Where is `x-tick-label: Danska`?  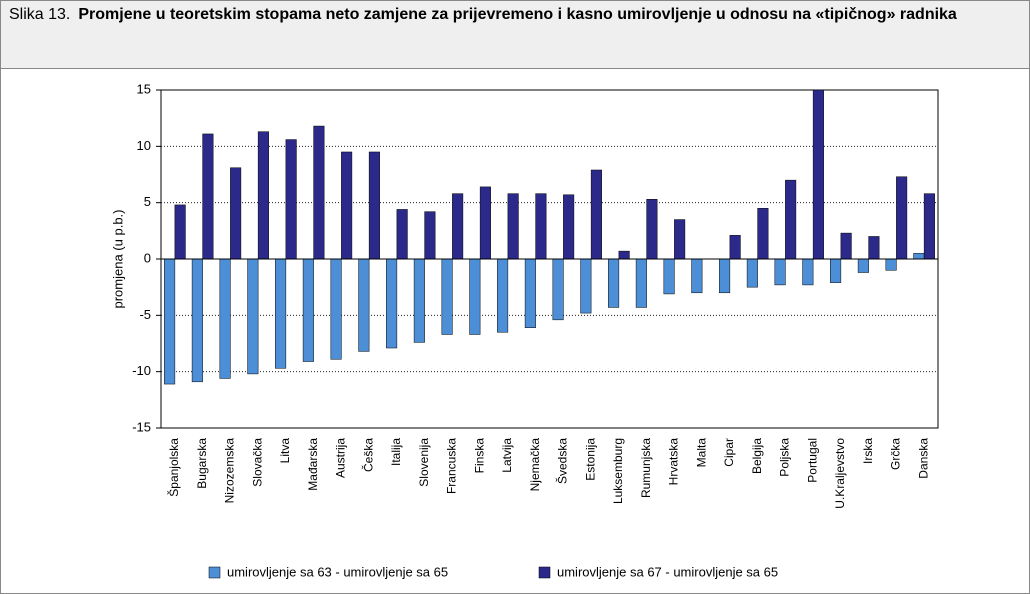 x-tick-label: Danska is located at coordinates (923, 458).